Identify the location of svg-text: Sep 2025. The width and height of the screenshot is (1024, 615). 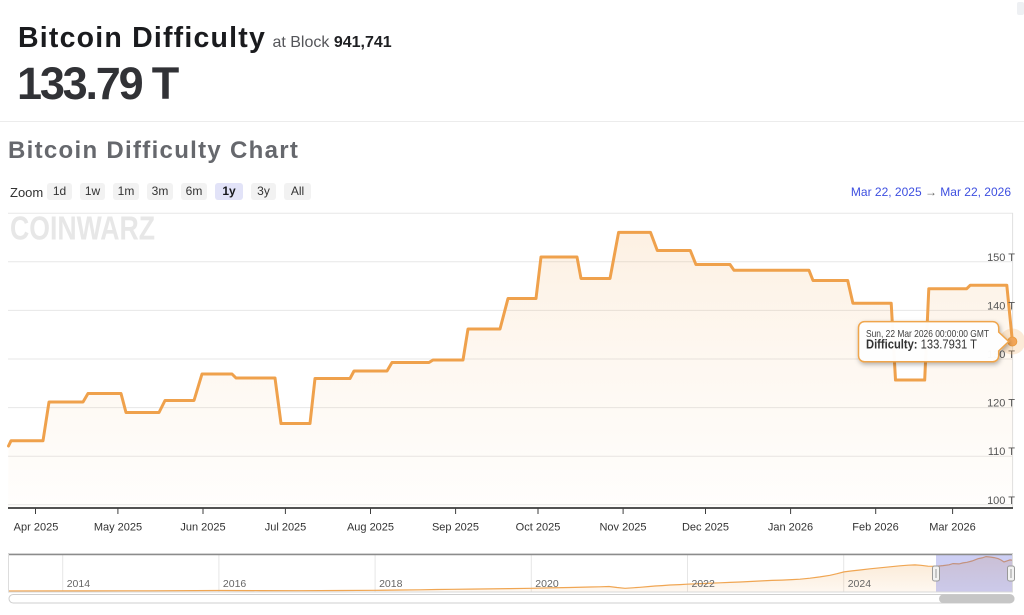
(455, 528).